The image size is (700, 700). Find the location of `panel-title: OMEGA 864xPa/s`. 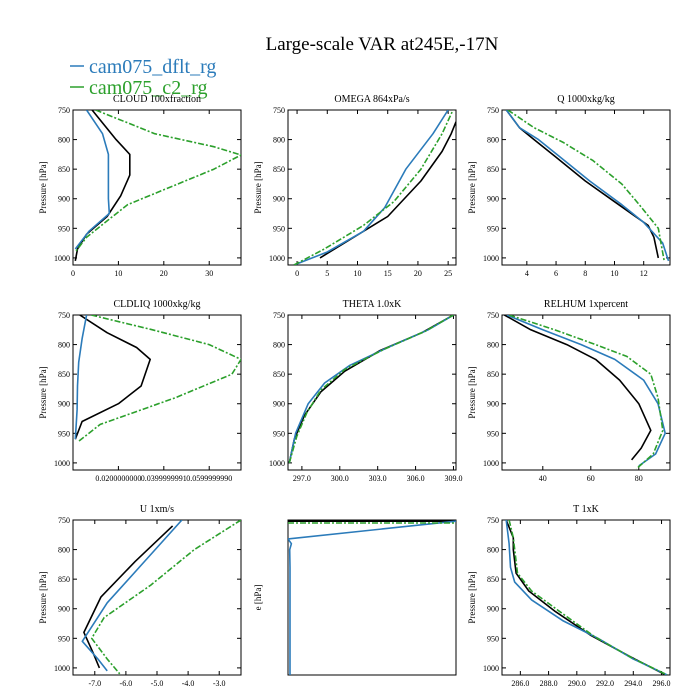

panel-title: OMEGA 864xPa/s is located at coordinates (371, 99).